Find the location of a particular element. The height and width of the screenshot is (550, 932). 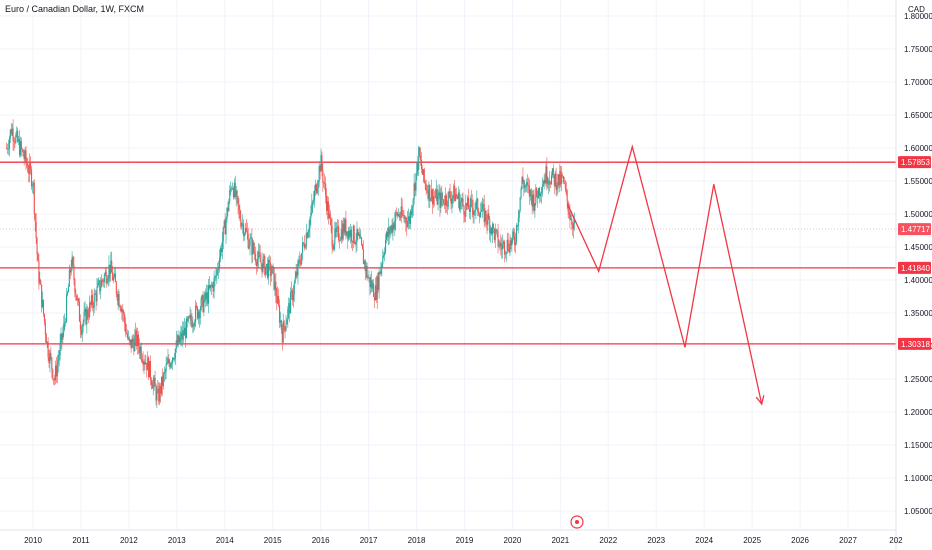

x-tick-label: 2019 is located at coordinates (465, 540).